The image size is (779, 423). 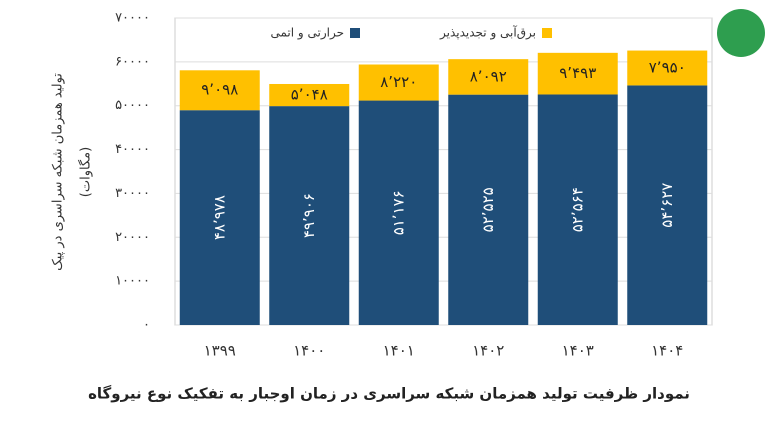 I want to click on y-tick-label: ۵۰۰۰۰, so click(x=132, y=105).